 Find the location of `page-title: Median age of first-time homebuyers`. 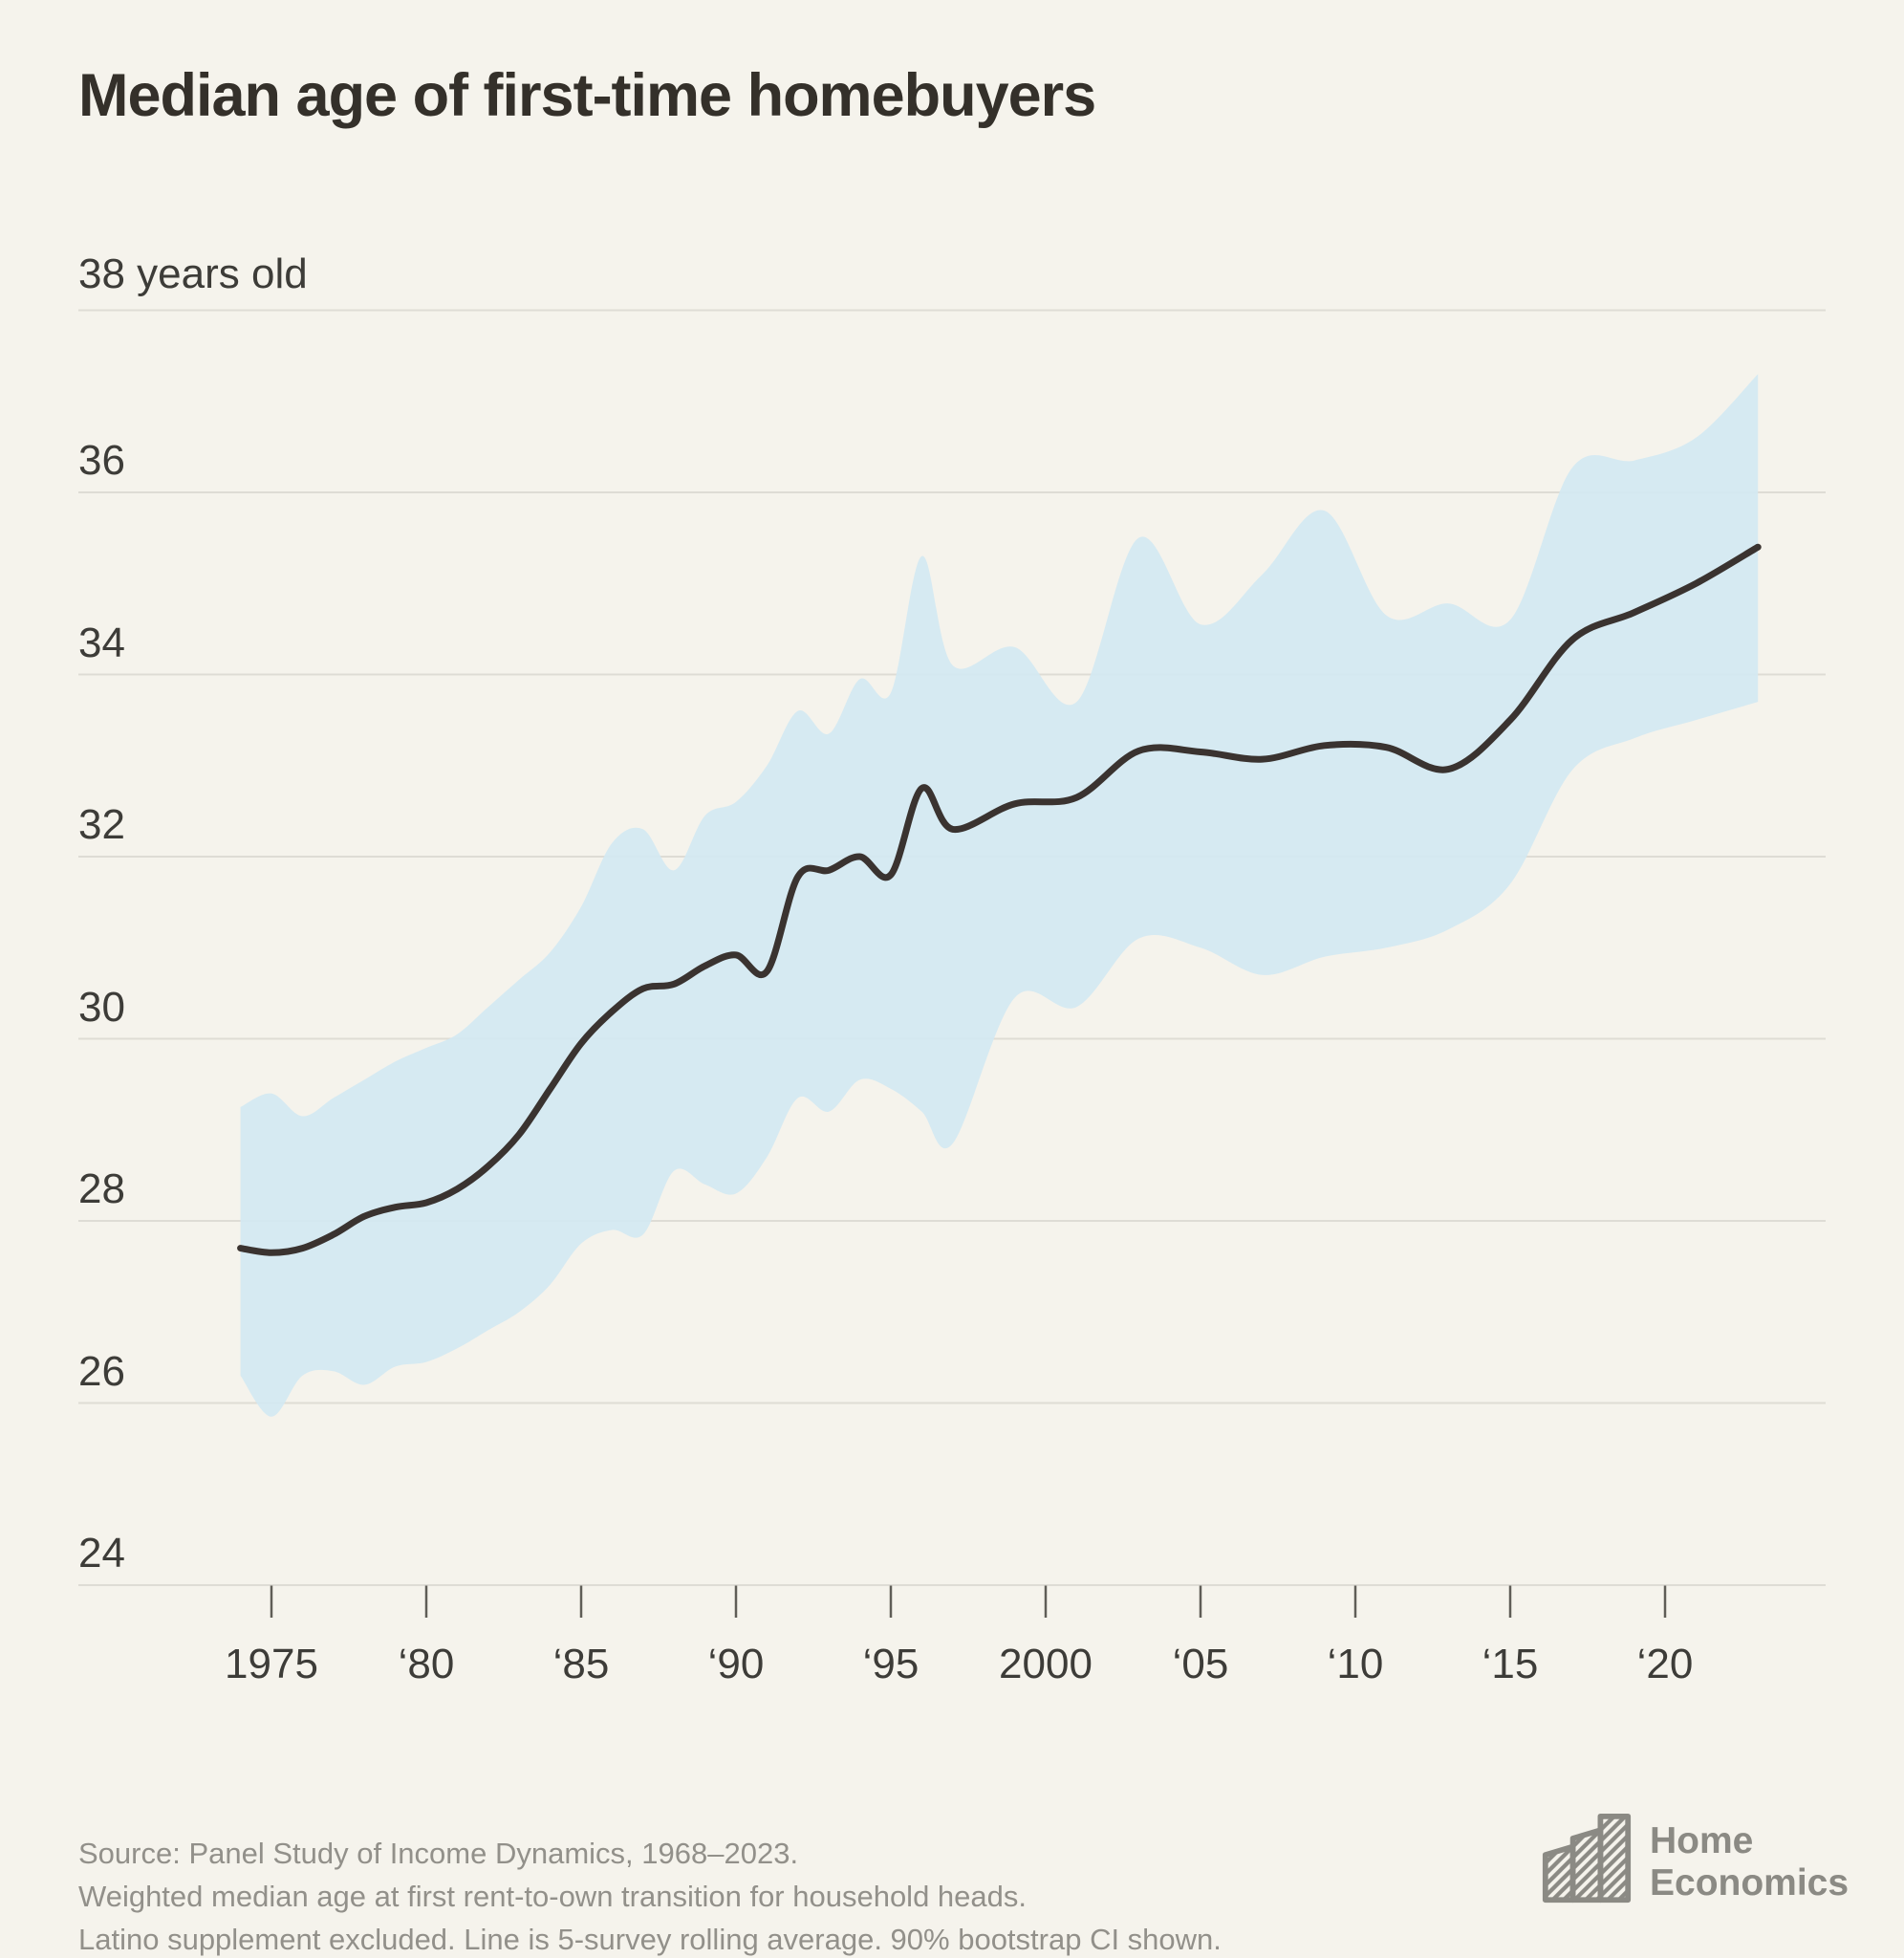

page-title: Median age of first-time homebuyers is located at coordinates (587, 96).